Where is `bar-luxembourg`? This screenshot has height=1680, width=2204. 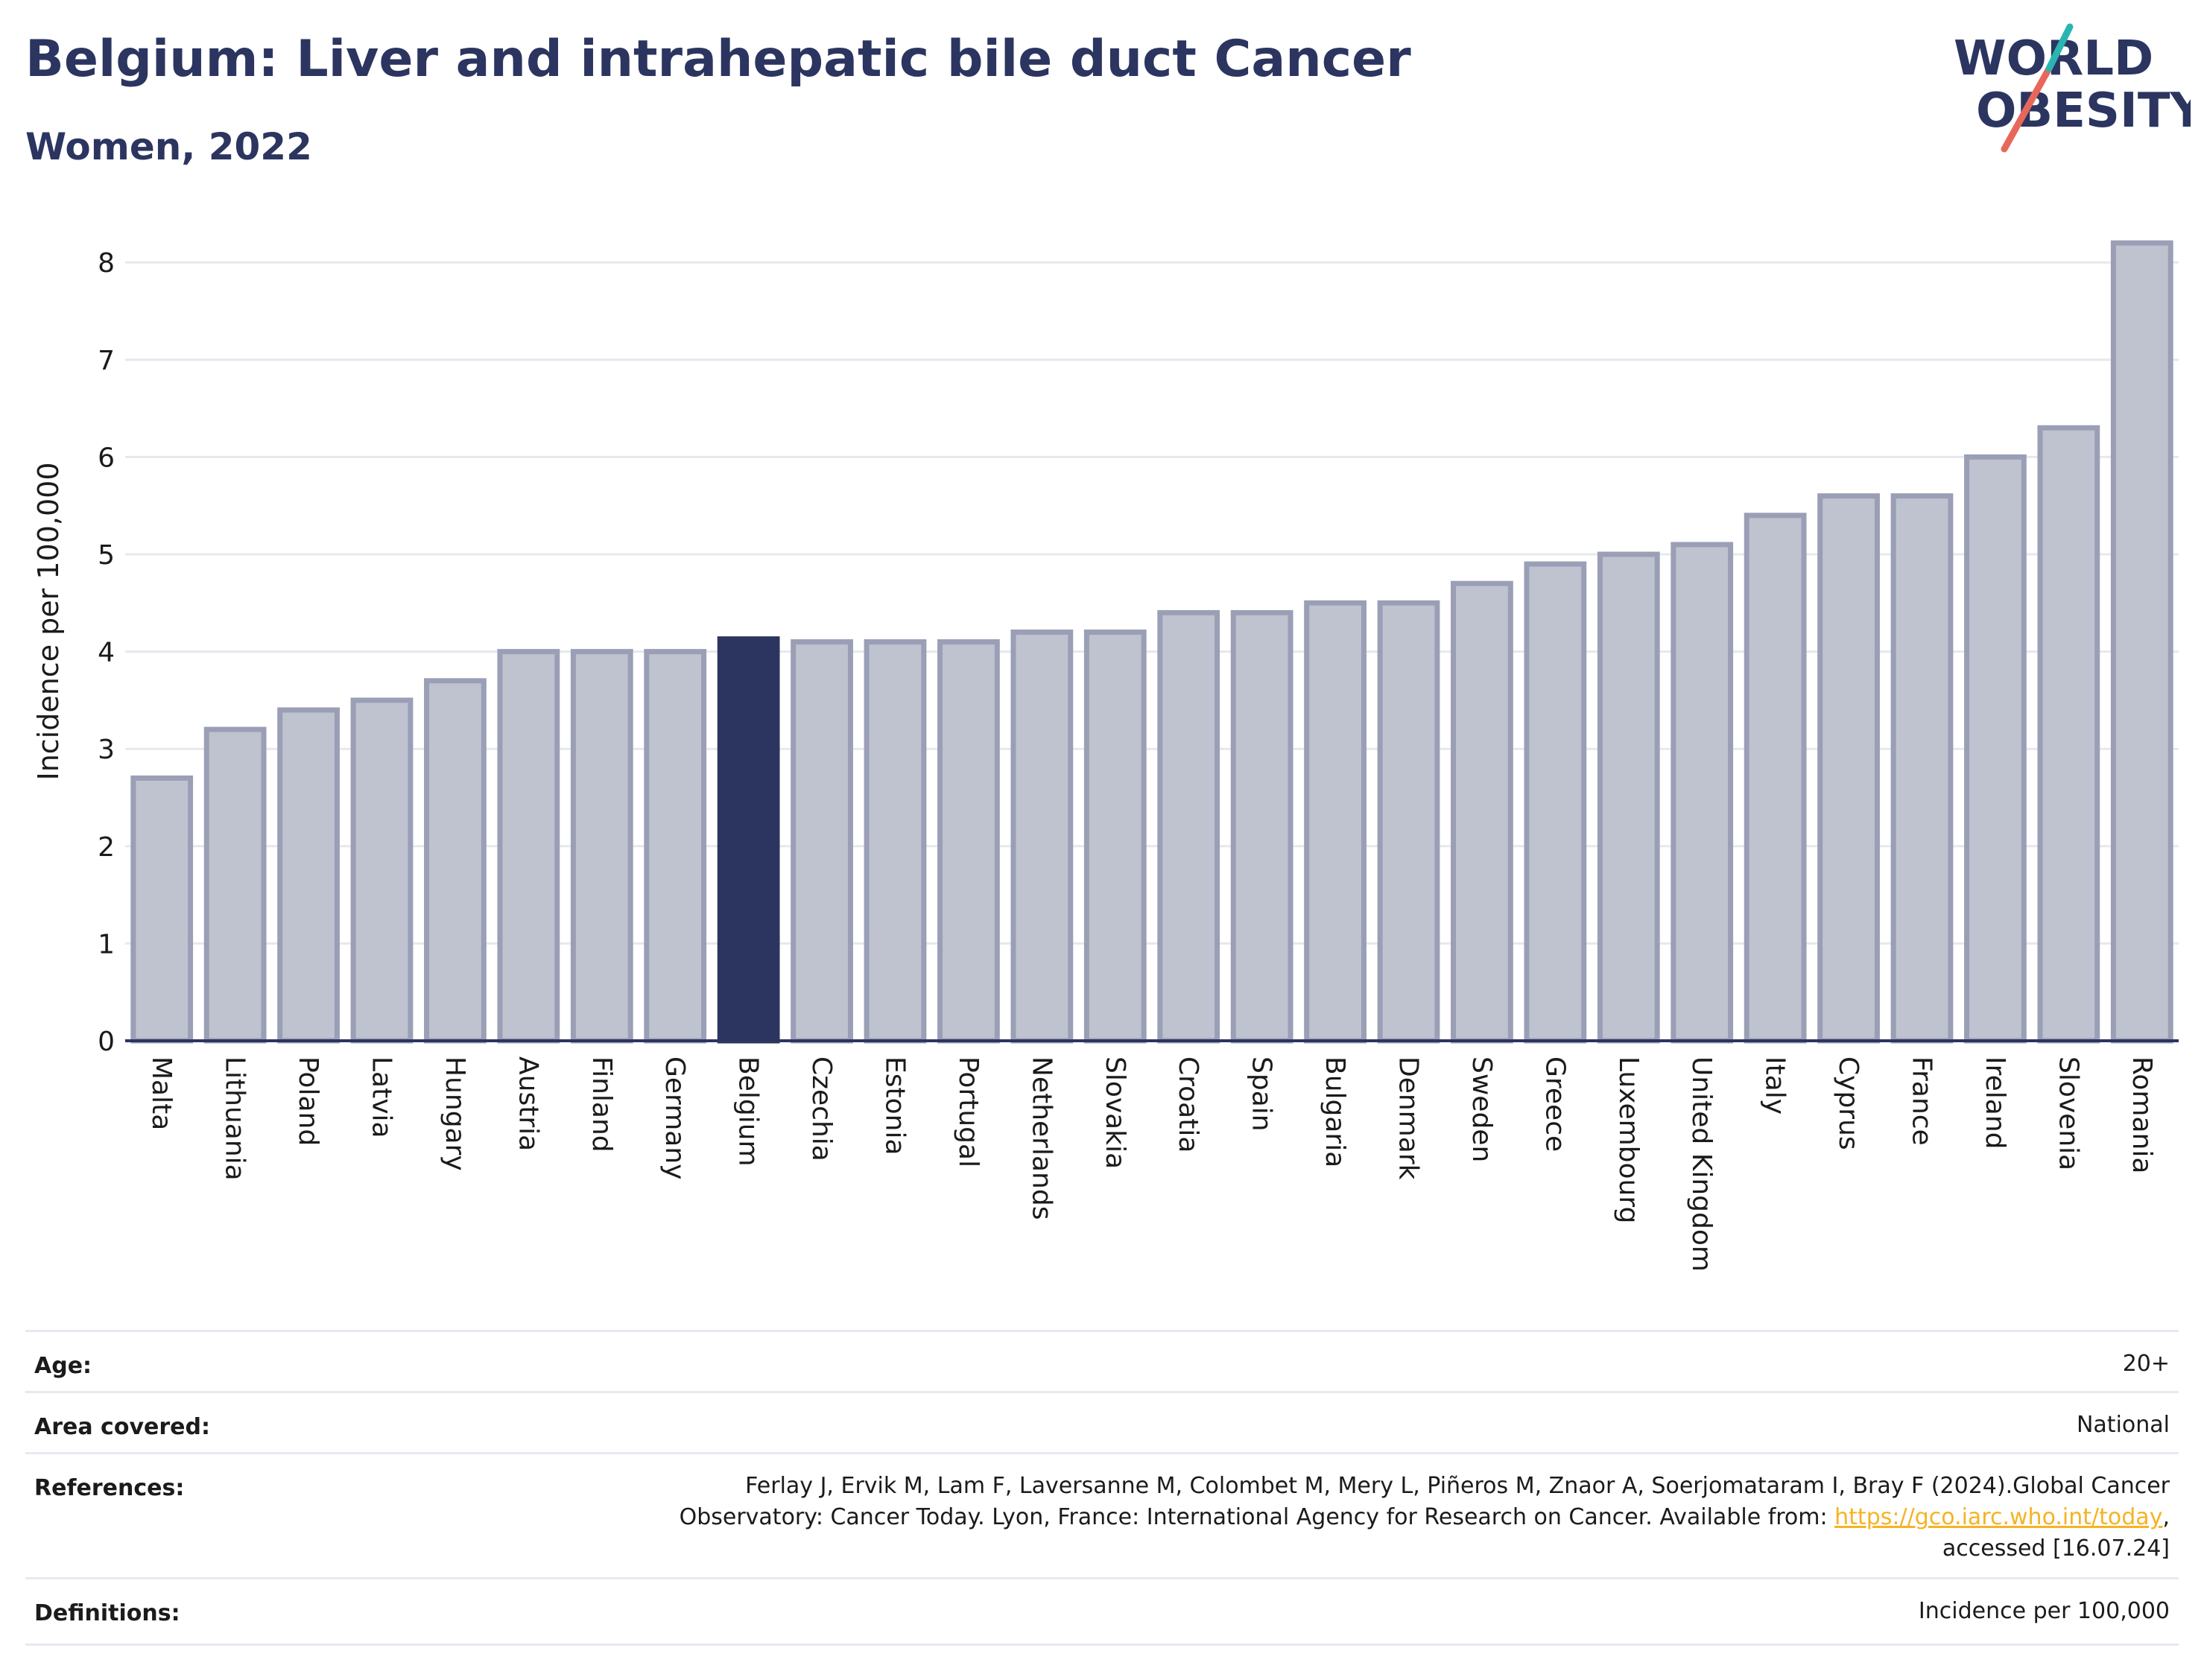
bar-luxembourg is located at coordinates (1628, 797).